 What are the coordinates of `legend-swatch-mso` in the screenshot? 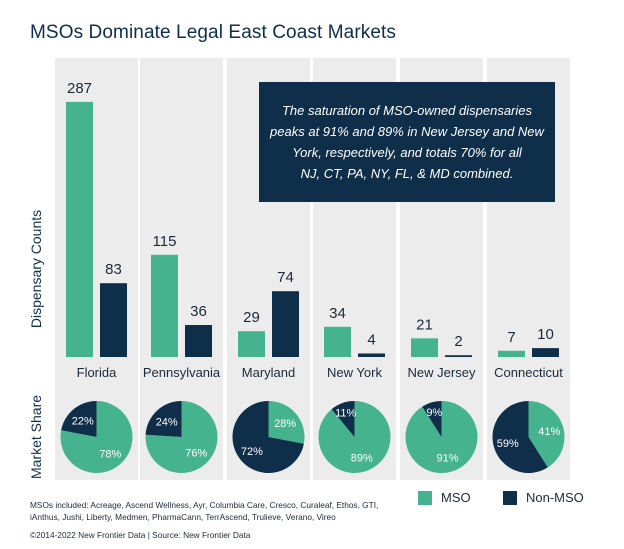 It's located at (425, 497).